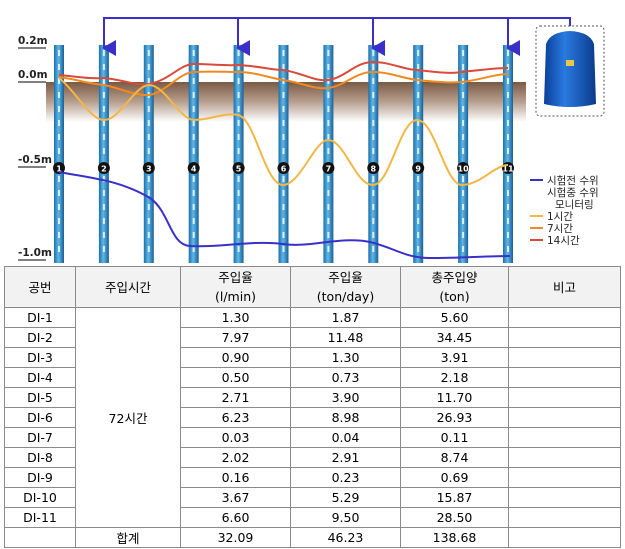 The width and height of the screenshot is (625, 549). I want to click on value-cell: 0.90, so click(235, 357).